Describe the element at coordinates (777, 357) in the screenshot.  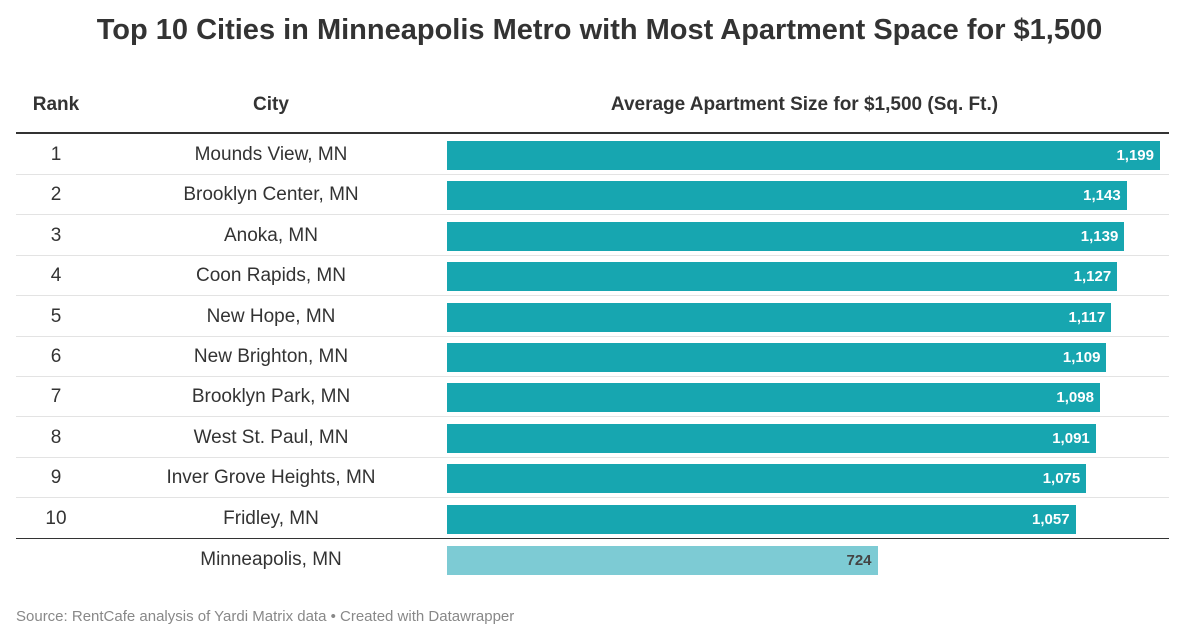
I see `bar: 1,109` at that location.